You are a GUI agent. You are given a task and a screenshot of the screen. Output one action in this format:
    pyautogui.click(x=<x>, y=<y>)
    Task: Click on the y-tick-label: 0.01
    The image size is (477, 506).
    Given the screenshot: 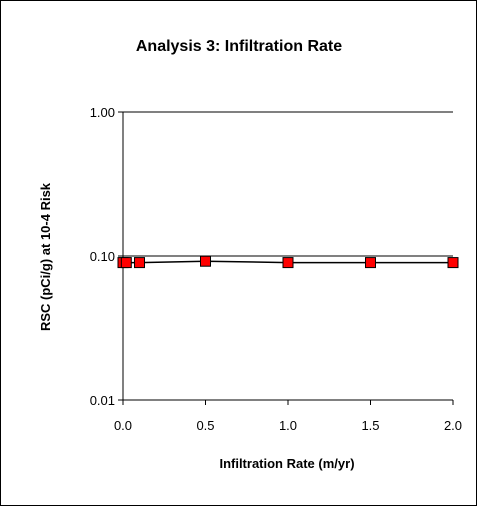 What is the action you would take?
    pyautogui.click(x=102, y=400)
    